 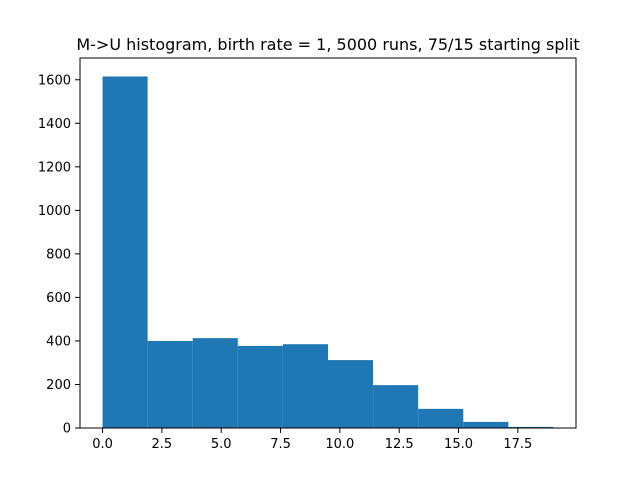 What do you see at coordinates (58, 341) in the screenshot?
I see `y-tick-label: 400` at bounding box center [58, 341].